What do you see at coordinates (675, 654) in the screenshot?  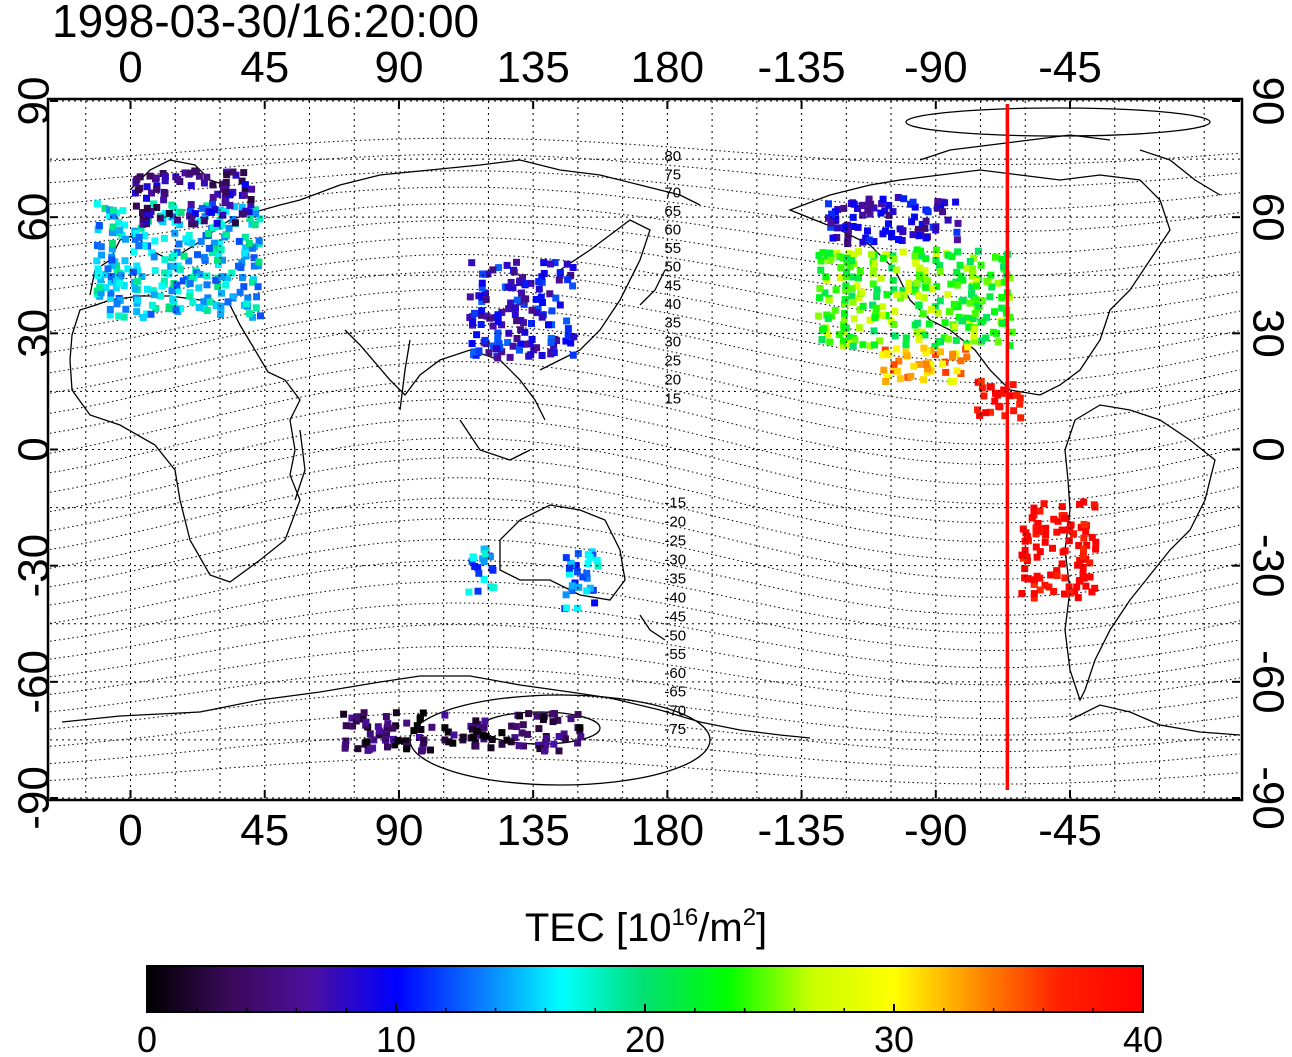 I see `magnetic-latitude-label: -55` at bounding box center [675, 654].